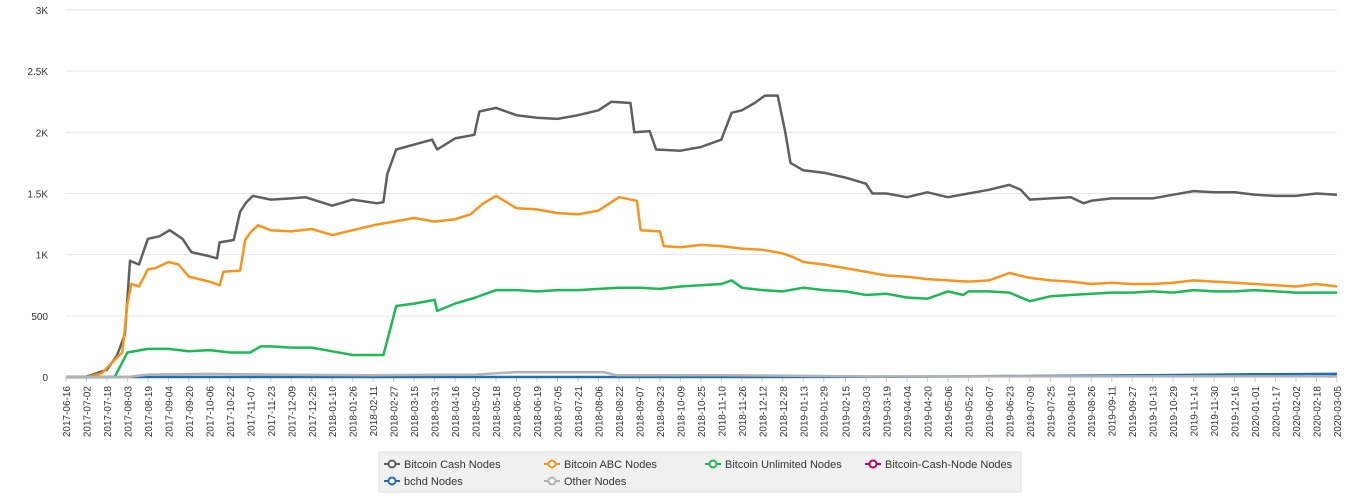 The image size is (1363, 496). What do you see at coordinates (784, 412) in the screenshot?
I see `x-tick-label: 2018-12-28` at bounding box center [784, 412].